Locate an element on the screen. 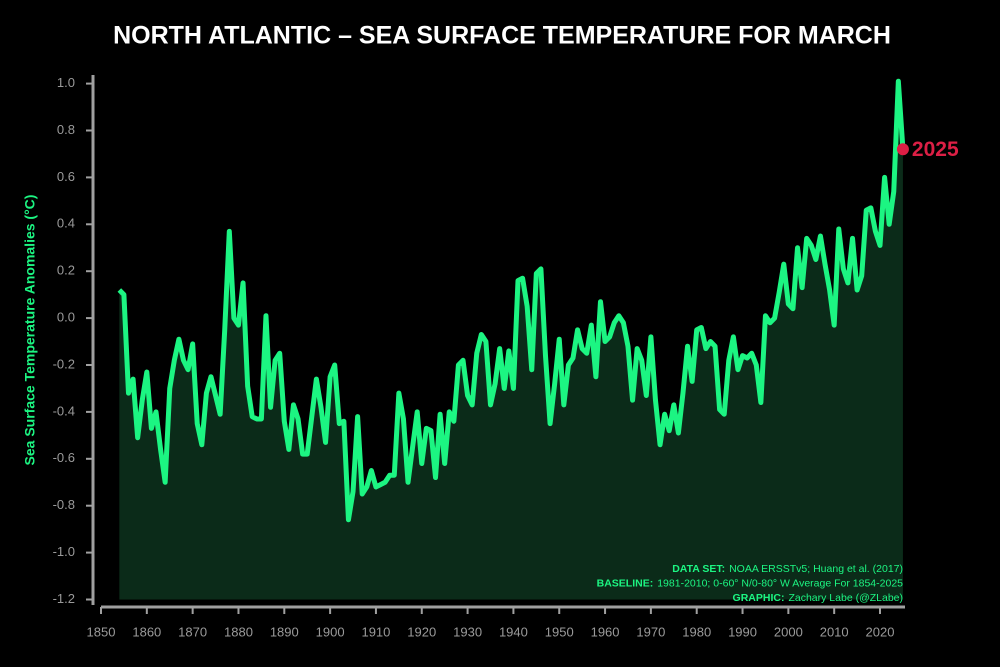 The width and height of the screenshot is (1000, 667). y-tick-label: 0.8 is located at coordinates (66, 129).